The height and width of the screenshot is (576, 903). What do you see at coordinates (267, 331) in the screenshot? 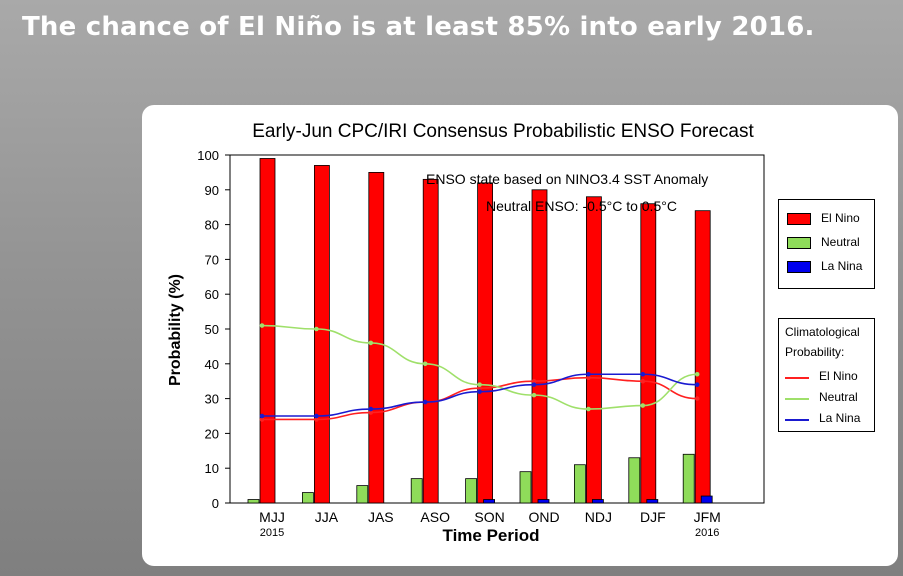
I see `bar-el-nino-mjj` at bounding box center [267, 331].